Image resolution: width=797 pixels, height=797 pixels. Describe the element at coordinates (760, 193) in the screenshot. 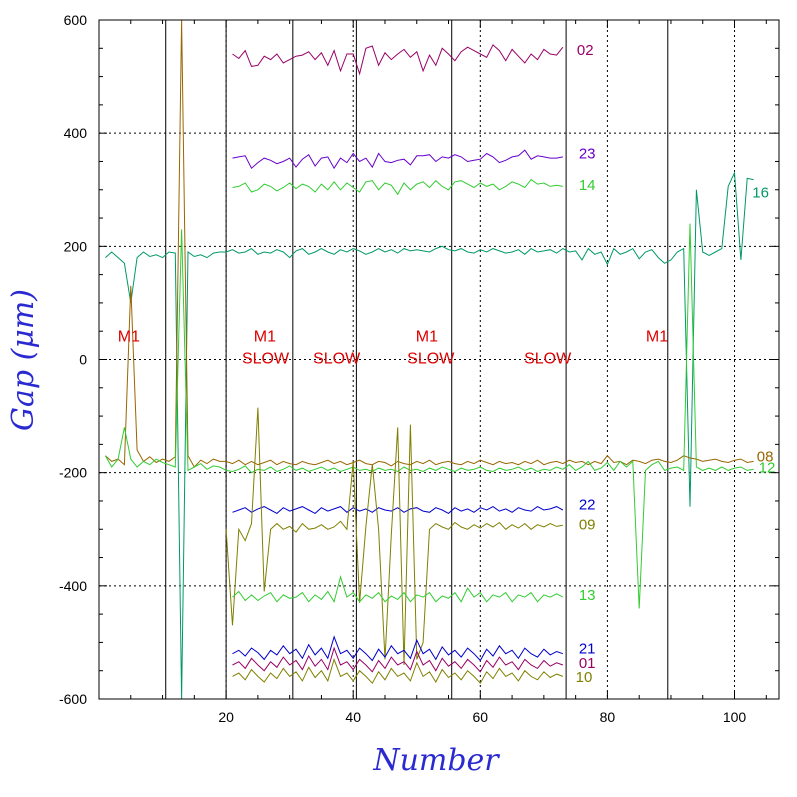

I see `series-label-16: 16` at that location.